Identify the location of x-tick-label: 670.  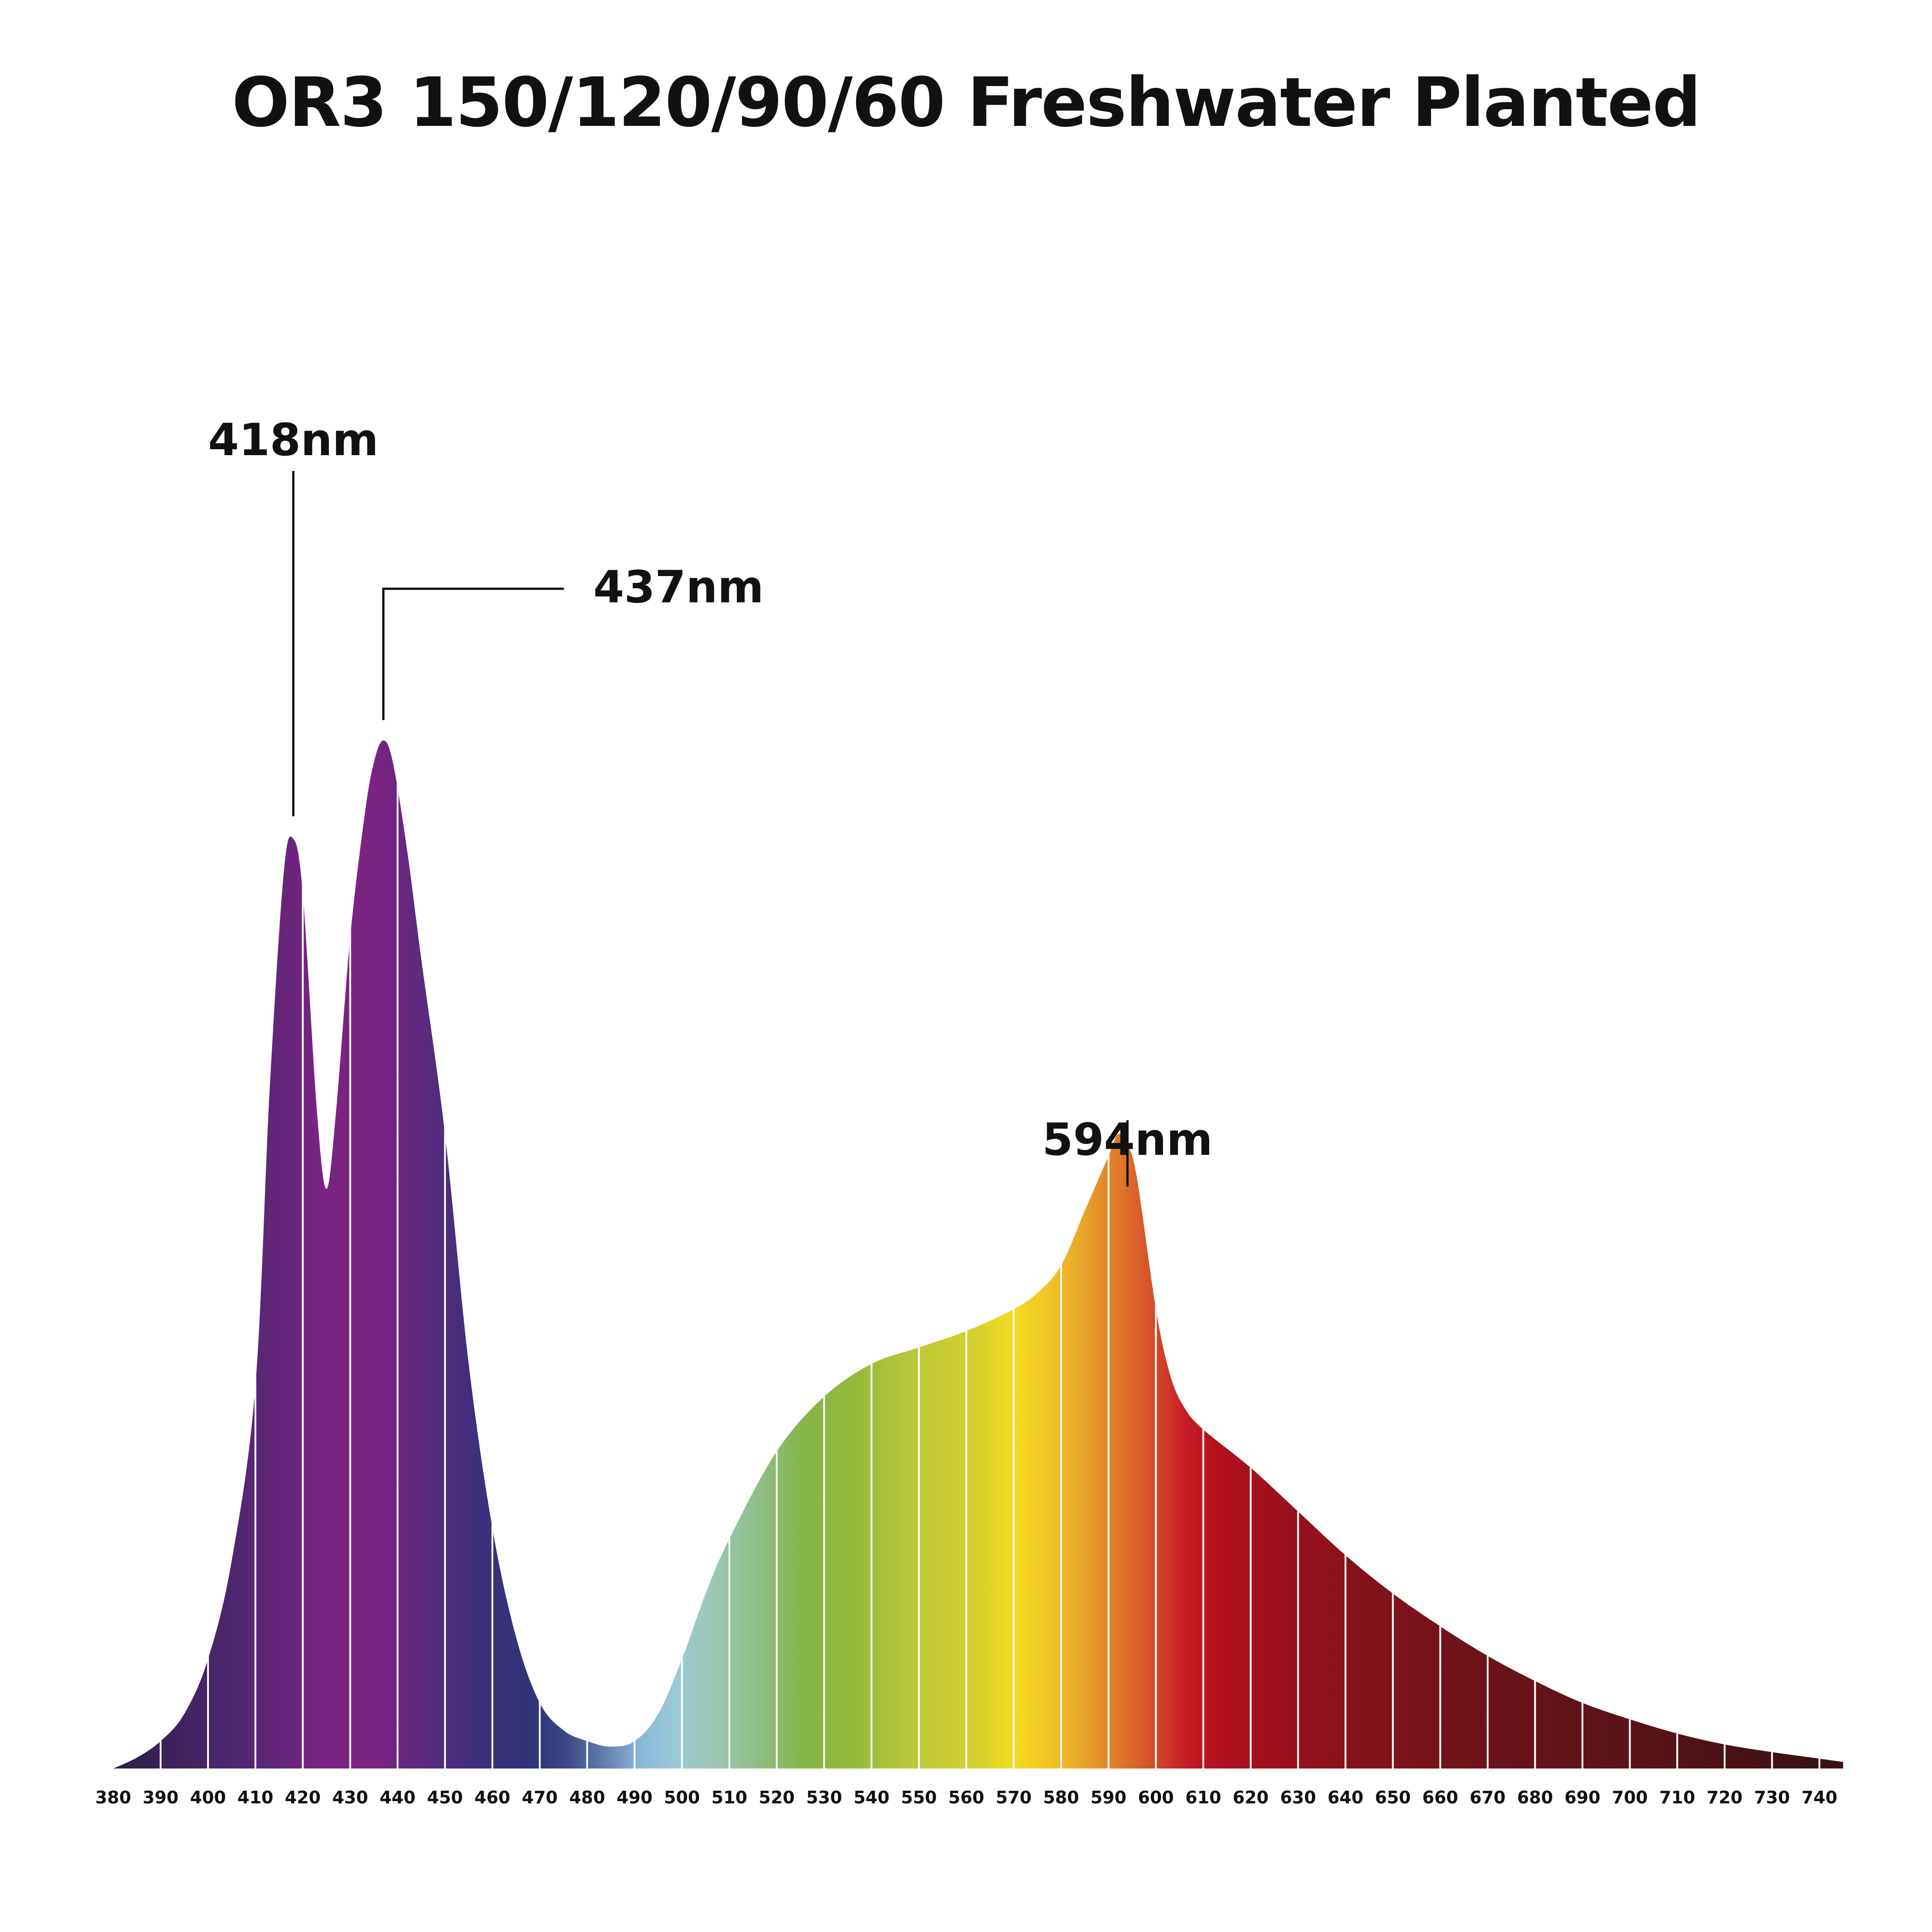
(1487, 1797).